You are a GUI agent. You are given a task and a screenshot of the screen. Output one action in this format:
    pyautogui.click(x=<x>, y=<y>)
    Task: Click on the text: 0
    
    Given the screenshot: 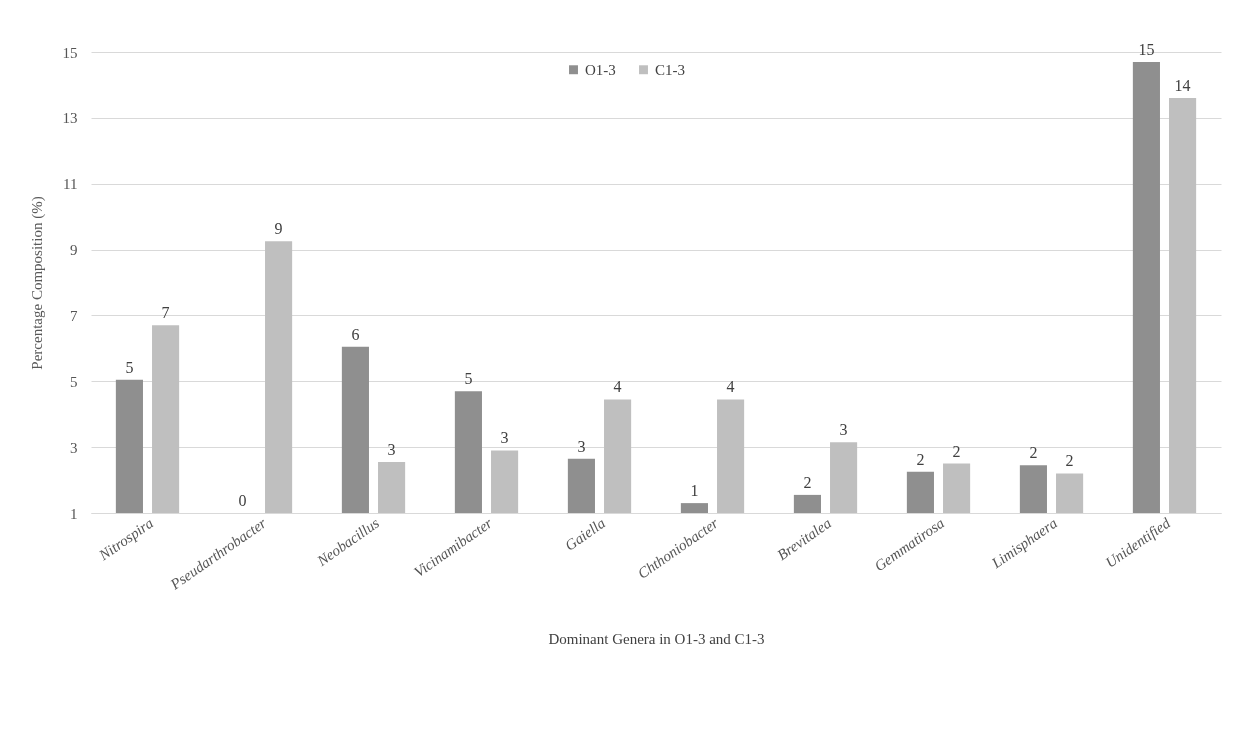 What is the action you would take?
    pyautogui.click(x=242, y=500)
    